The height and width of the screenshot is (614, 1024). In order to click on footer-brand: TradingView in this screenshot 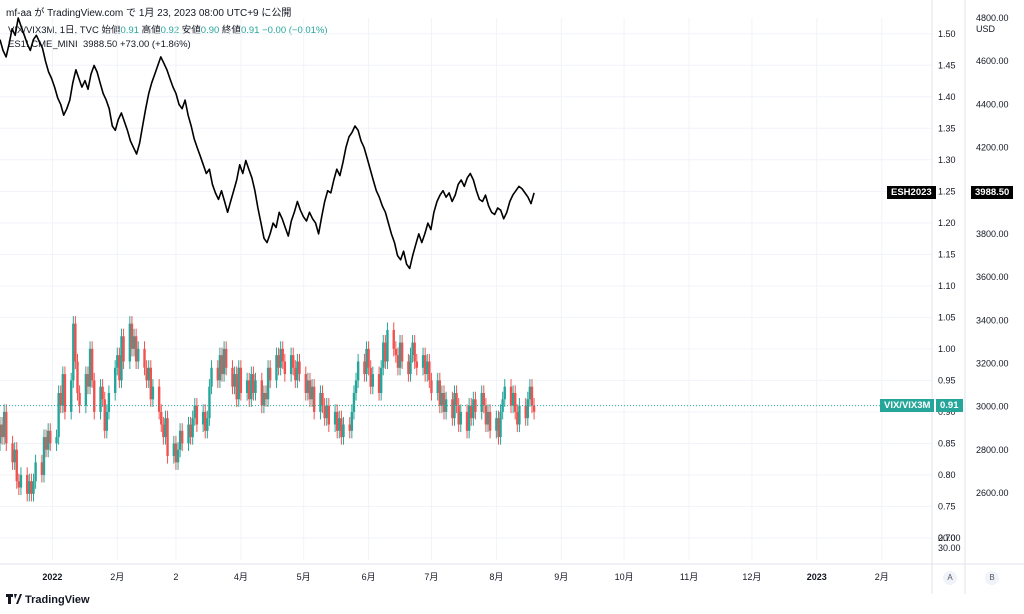, I will do `click(48, 600)`.